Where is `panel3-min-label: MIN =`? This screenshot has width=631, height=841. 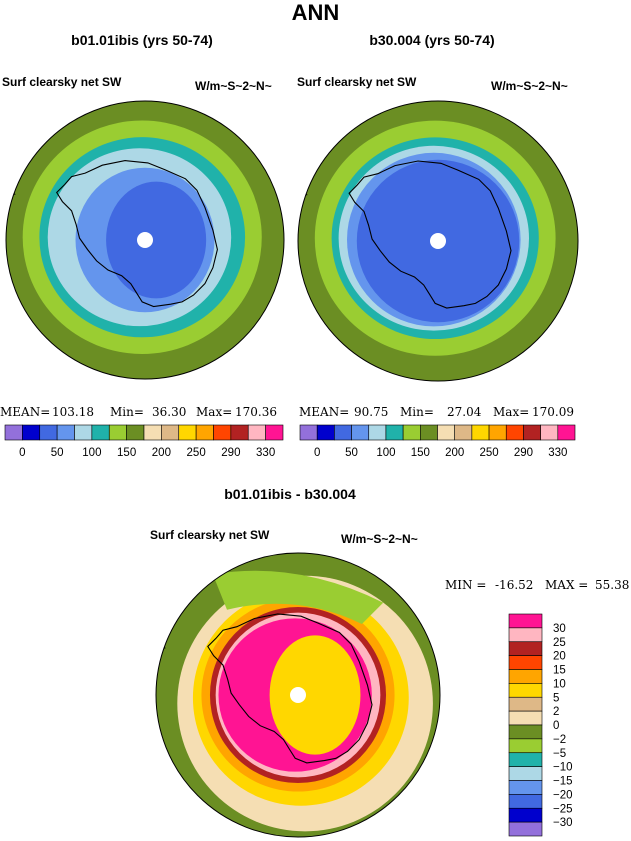 panel3-min-label: MIN = is located at coordinates (466, 585).